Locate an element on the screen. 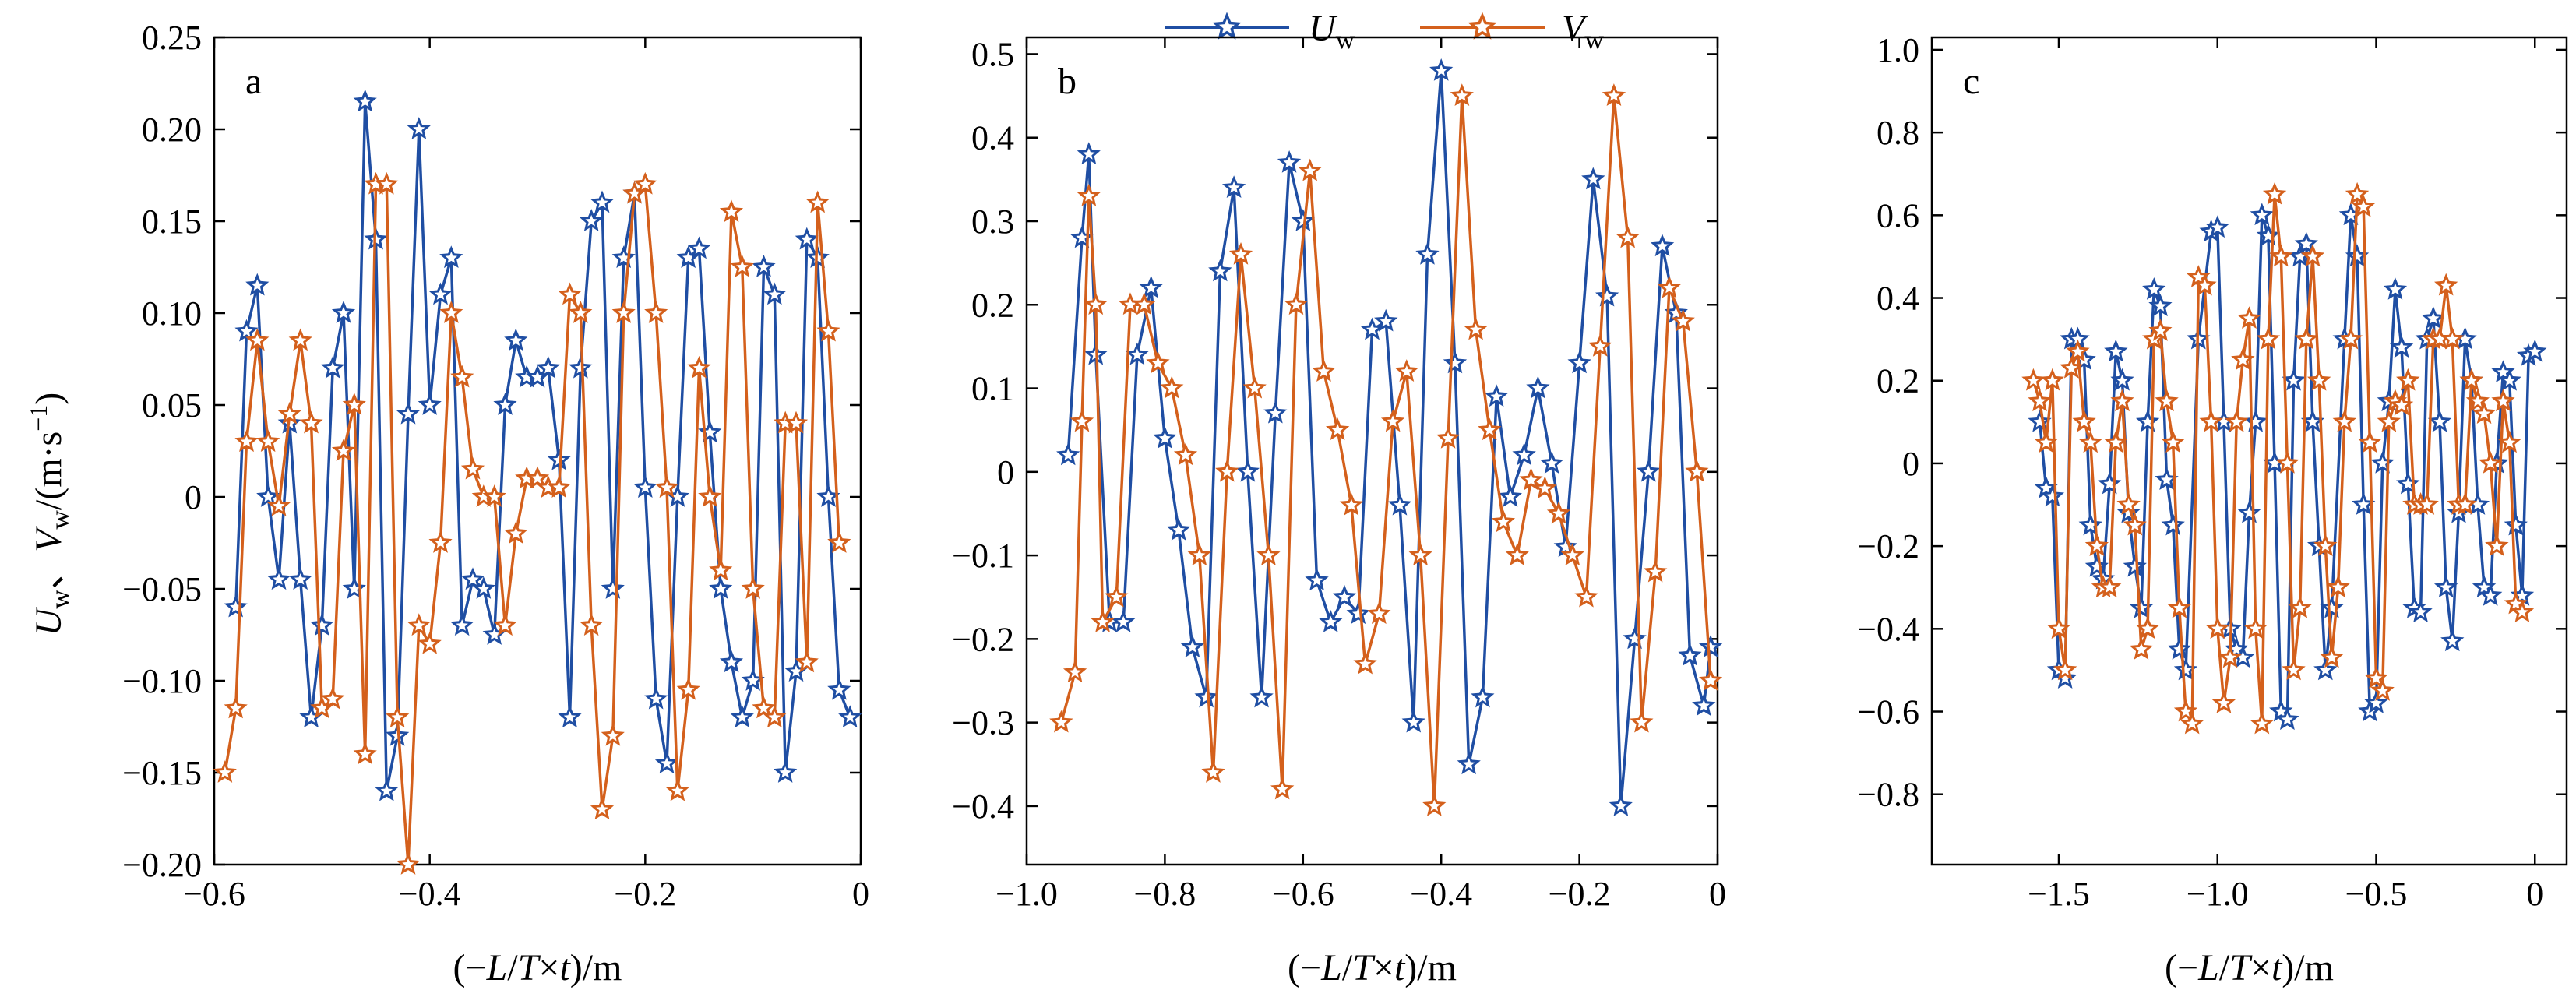 This screenshot has width=2576, height=997. xlabel-t1: T is located at coordinates (529, 967).